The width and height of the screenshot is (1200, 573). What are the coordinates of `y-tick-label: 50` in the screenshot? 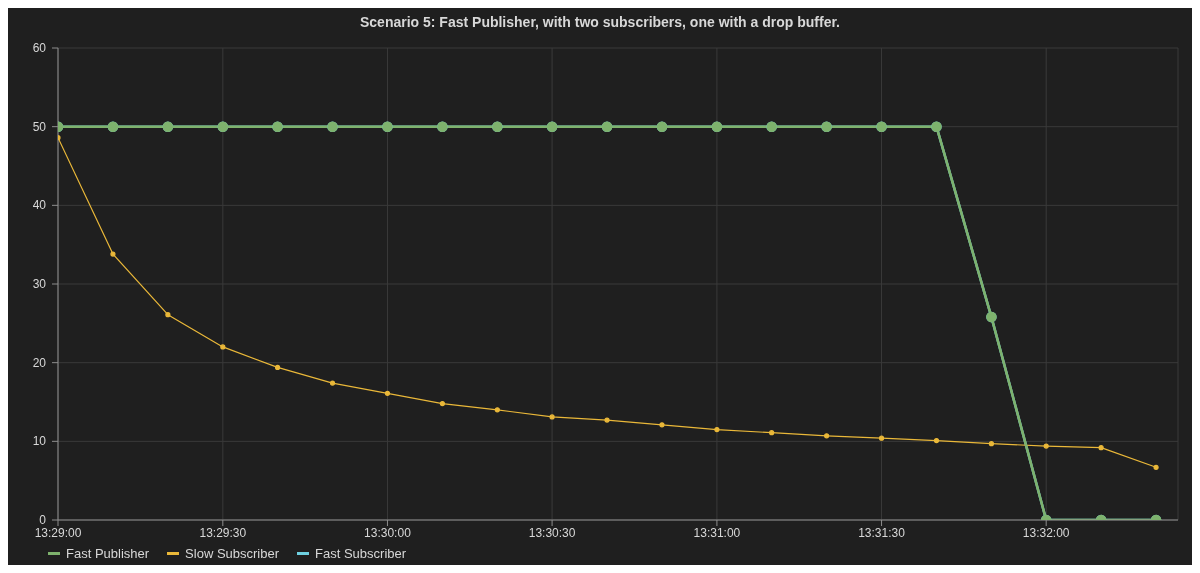 It's located at (39, 126).